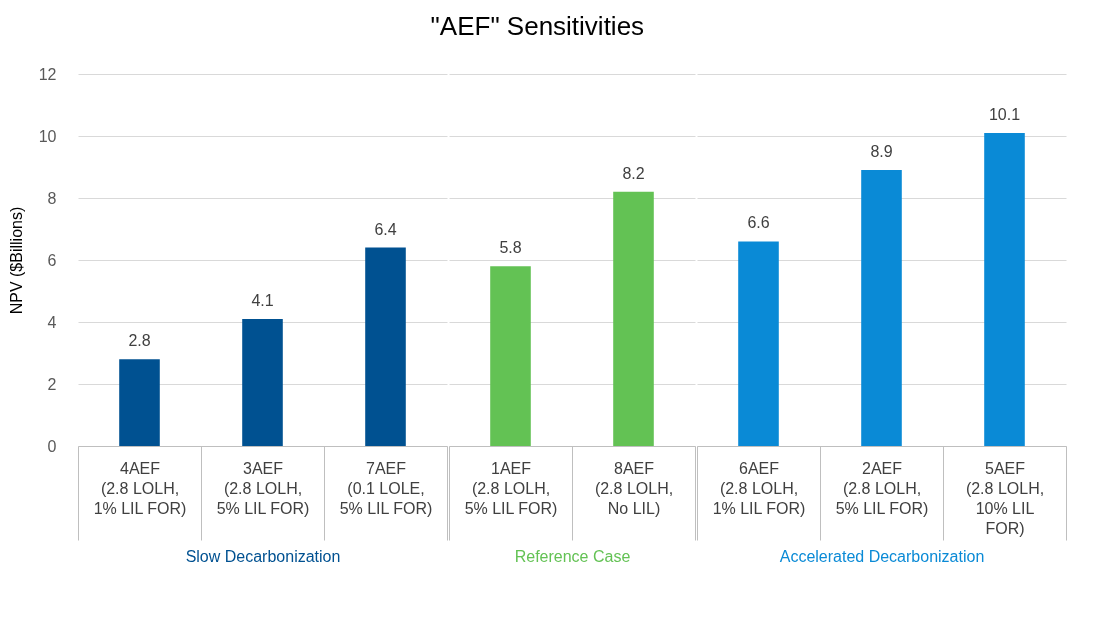 The width and height of the screenshot is (1101, 635). What do you see at coordinates (759, 488) in the screenshot?
I see `x-tick-label: 6AEF (2.8 LOLH, 1% LIL FOR)` at bounding box center [759, 488].